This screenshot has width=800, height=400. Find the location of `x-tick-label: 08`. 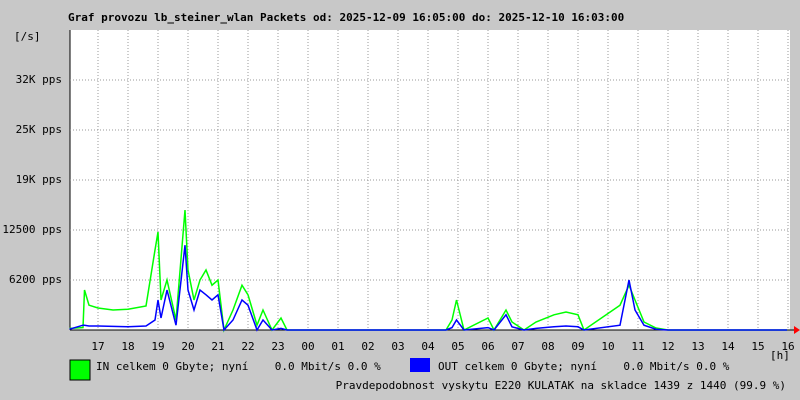

x-tick-label: 08 is located at coordinates (547, 346).